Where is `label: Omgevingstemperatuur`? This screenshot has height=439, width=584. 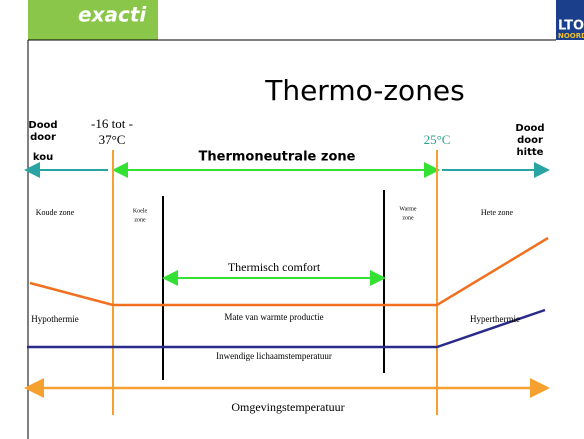
label: Omgevingstemperatuur is located at coordinates (287, 407).